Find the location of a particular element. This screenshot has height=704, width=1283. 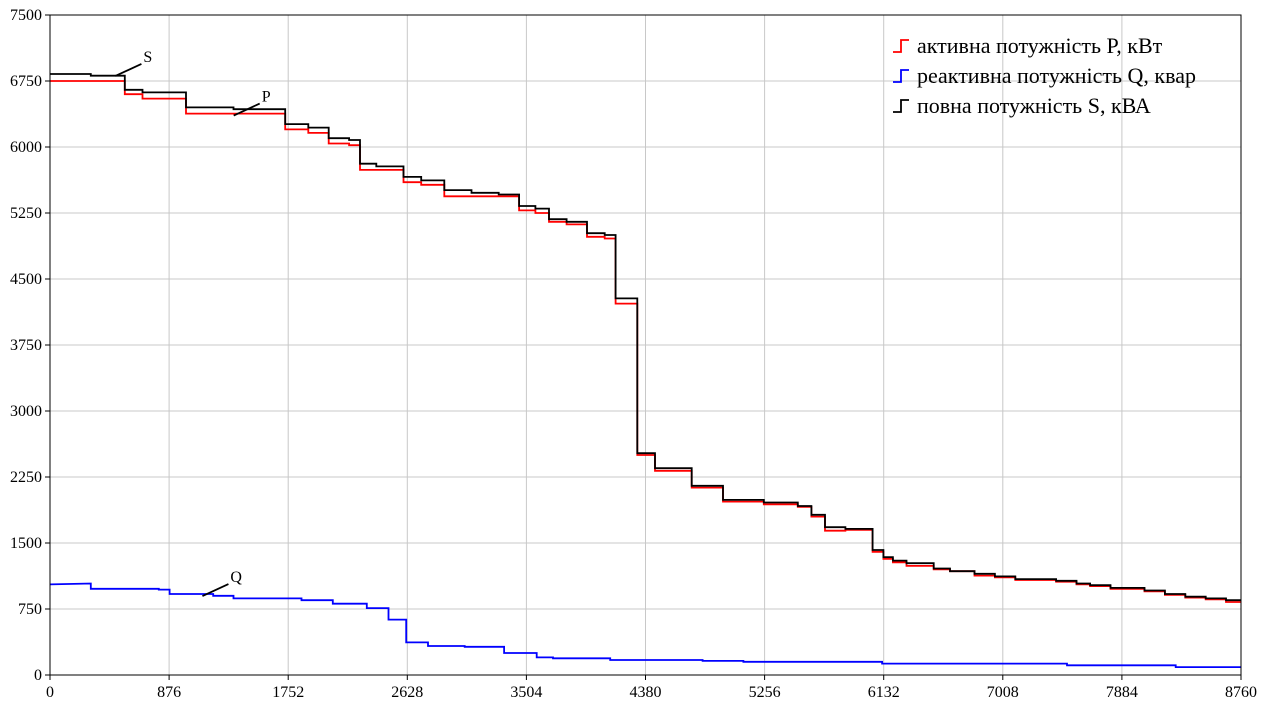

x-tick-label: 0 is located at coordinates (50, 692).